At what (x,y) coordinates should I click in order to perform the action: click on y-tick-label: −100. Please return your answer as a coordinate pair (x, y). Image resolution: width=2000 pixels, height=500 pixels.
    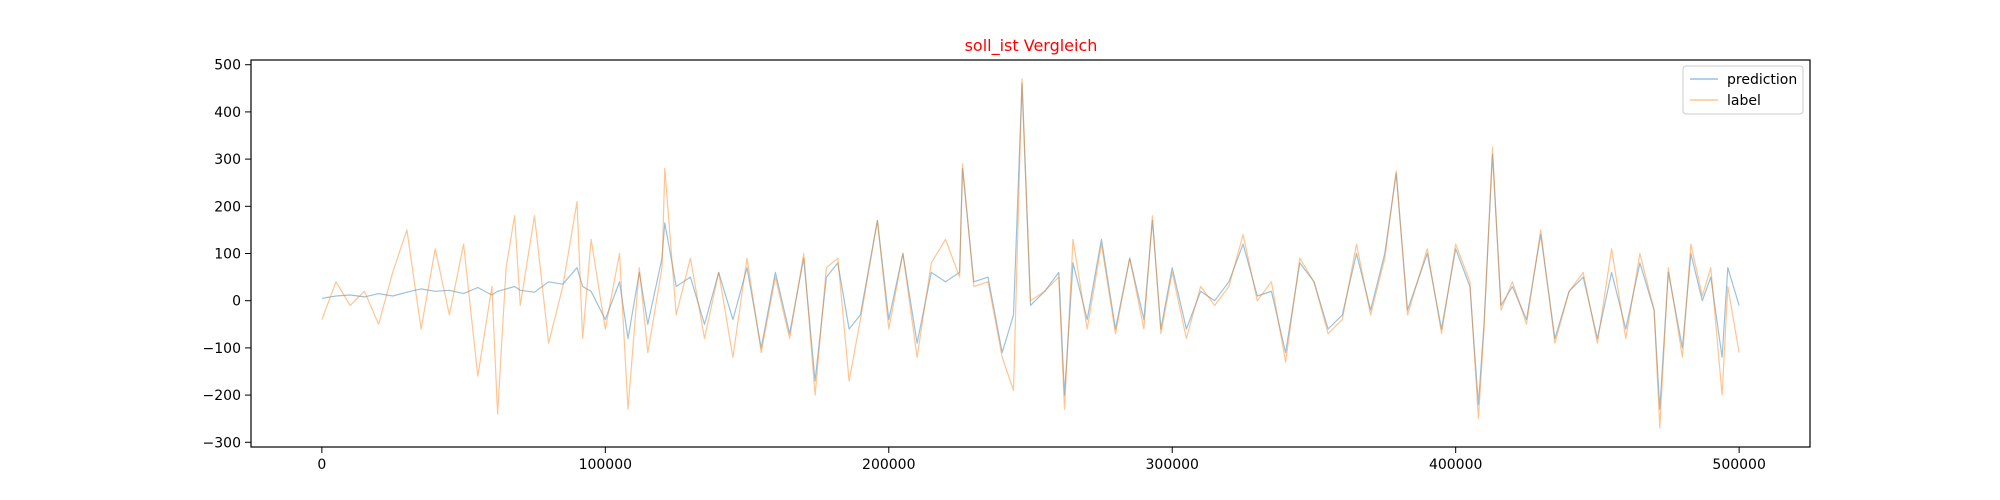
    Looking at the image, I should click on (222, 349).